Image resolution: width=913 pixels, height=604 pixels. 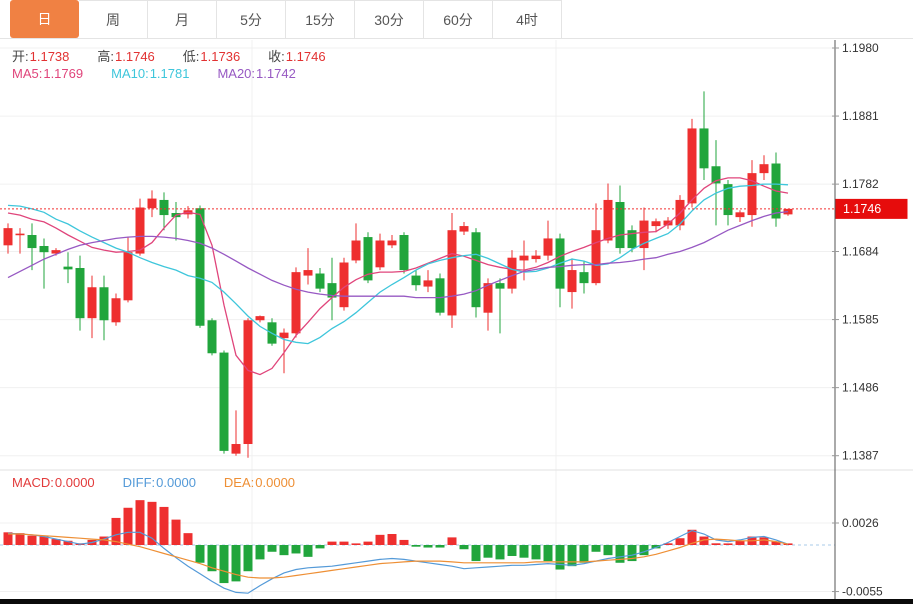 I want to click on svg-text: 1.1746, so click(x=862, y=209).